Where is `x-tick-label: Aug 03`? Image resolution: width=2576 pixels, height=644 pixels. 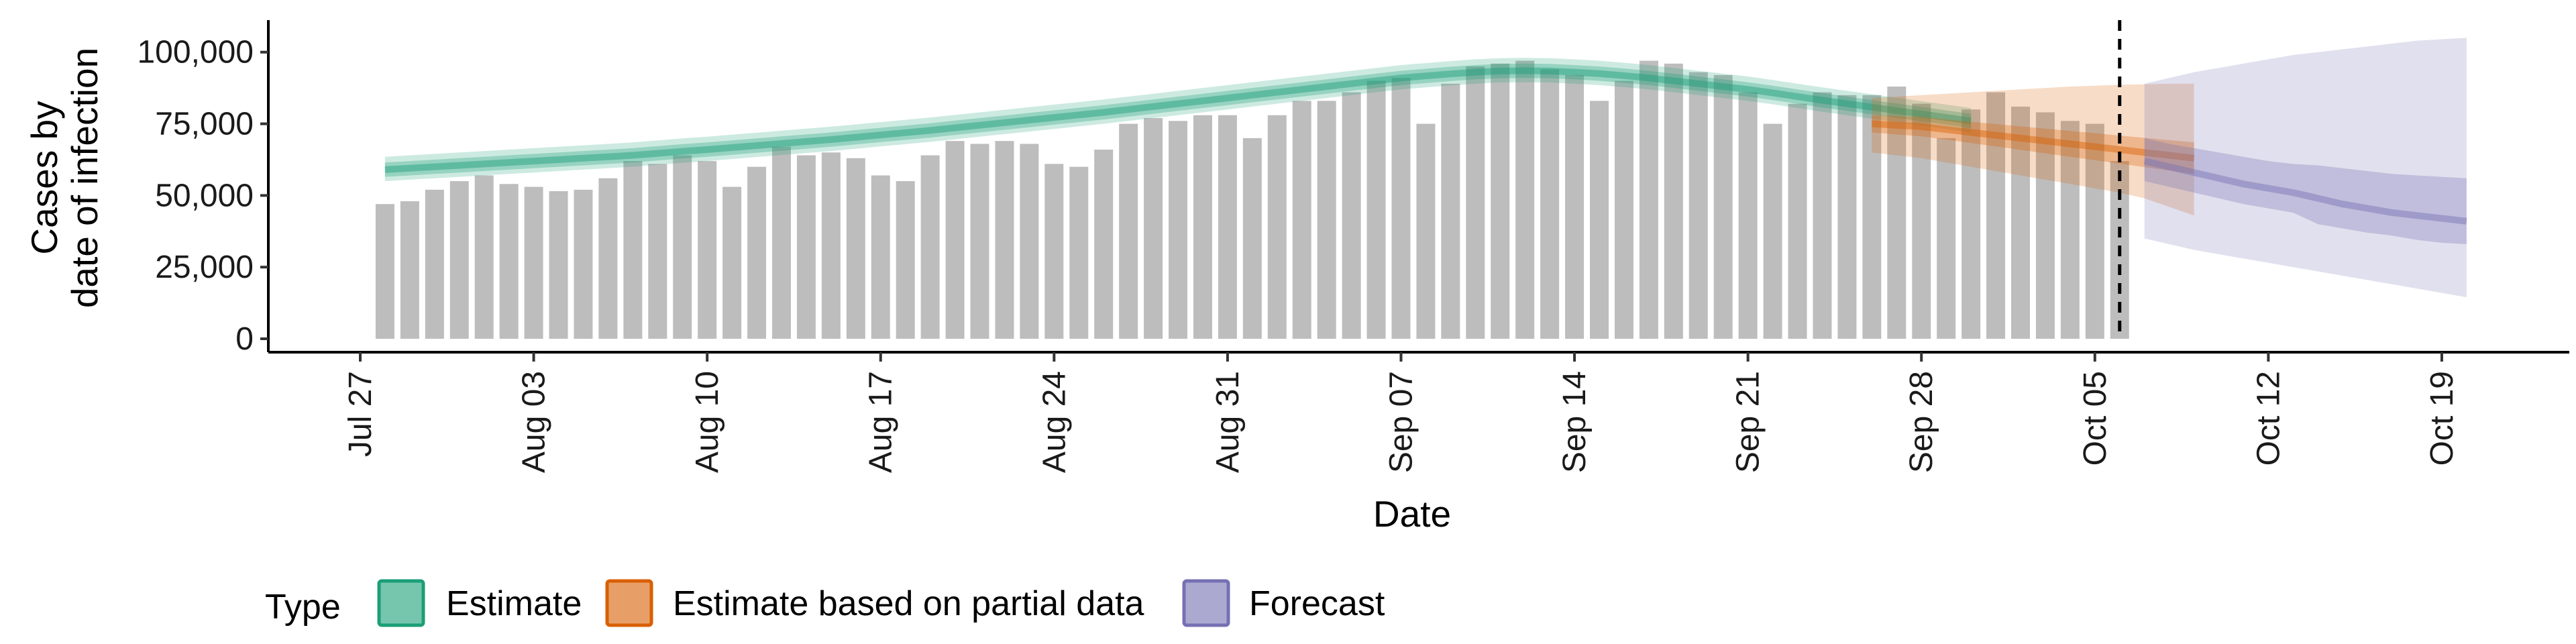 x-tick-label: Aug 03 is located at coordinates (534, 422).